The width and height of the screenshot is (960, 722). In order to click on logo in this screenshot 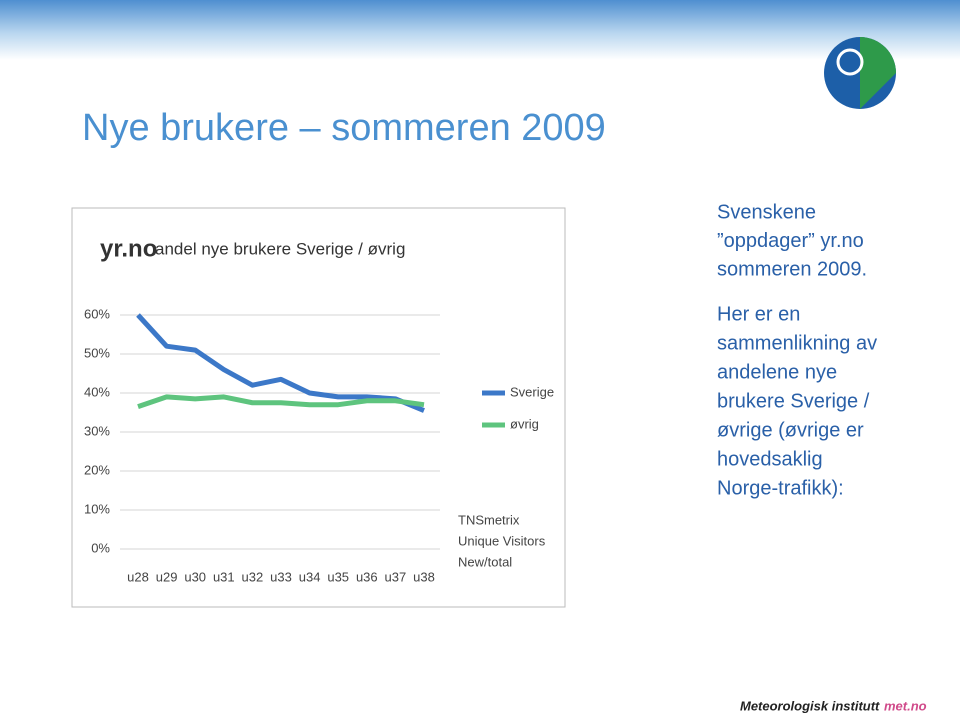, I will do `click(860, 73)`.